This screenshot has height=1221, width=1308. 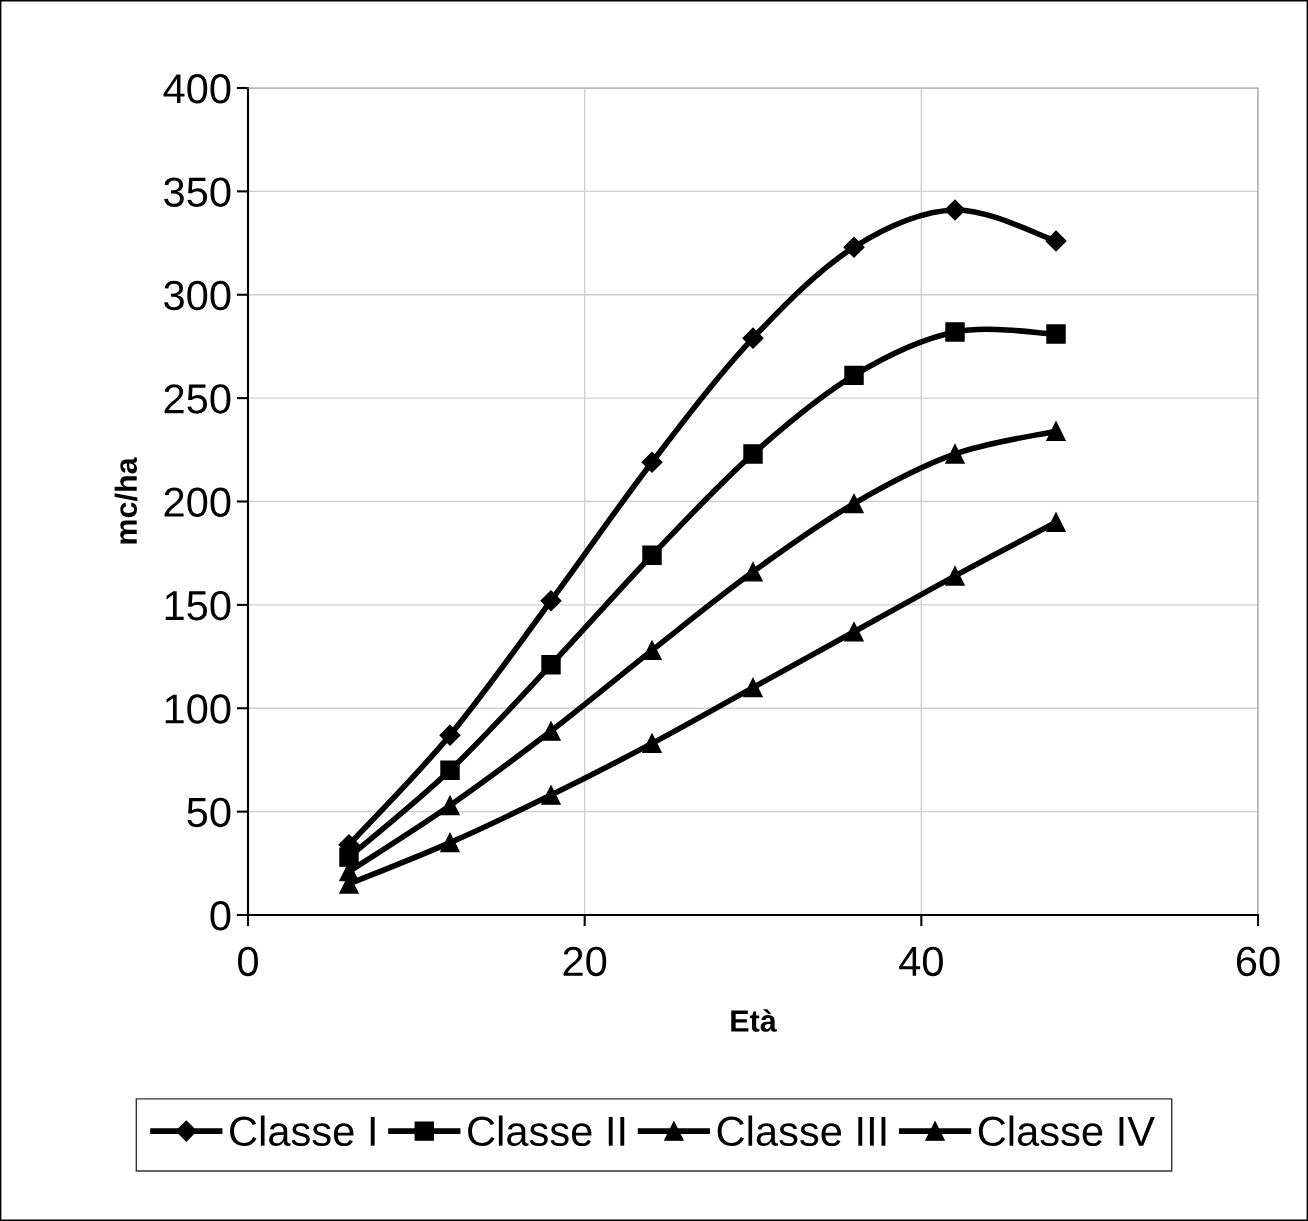 I want to click on y-tick-label: 200, so click(x=197, y=502).